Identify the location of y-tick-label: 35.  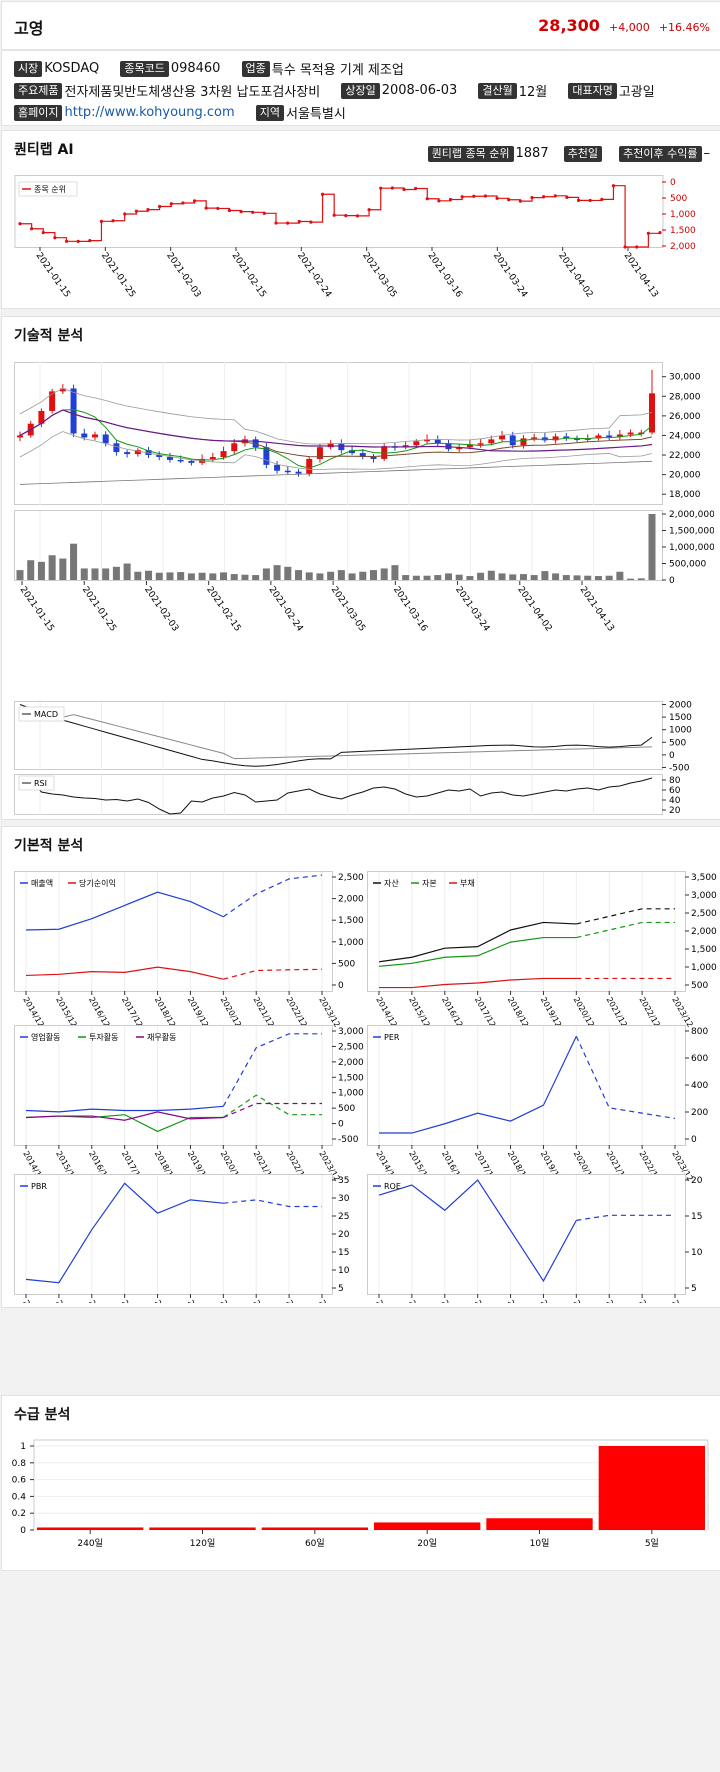
(343, 1181).